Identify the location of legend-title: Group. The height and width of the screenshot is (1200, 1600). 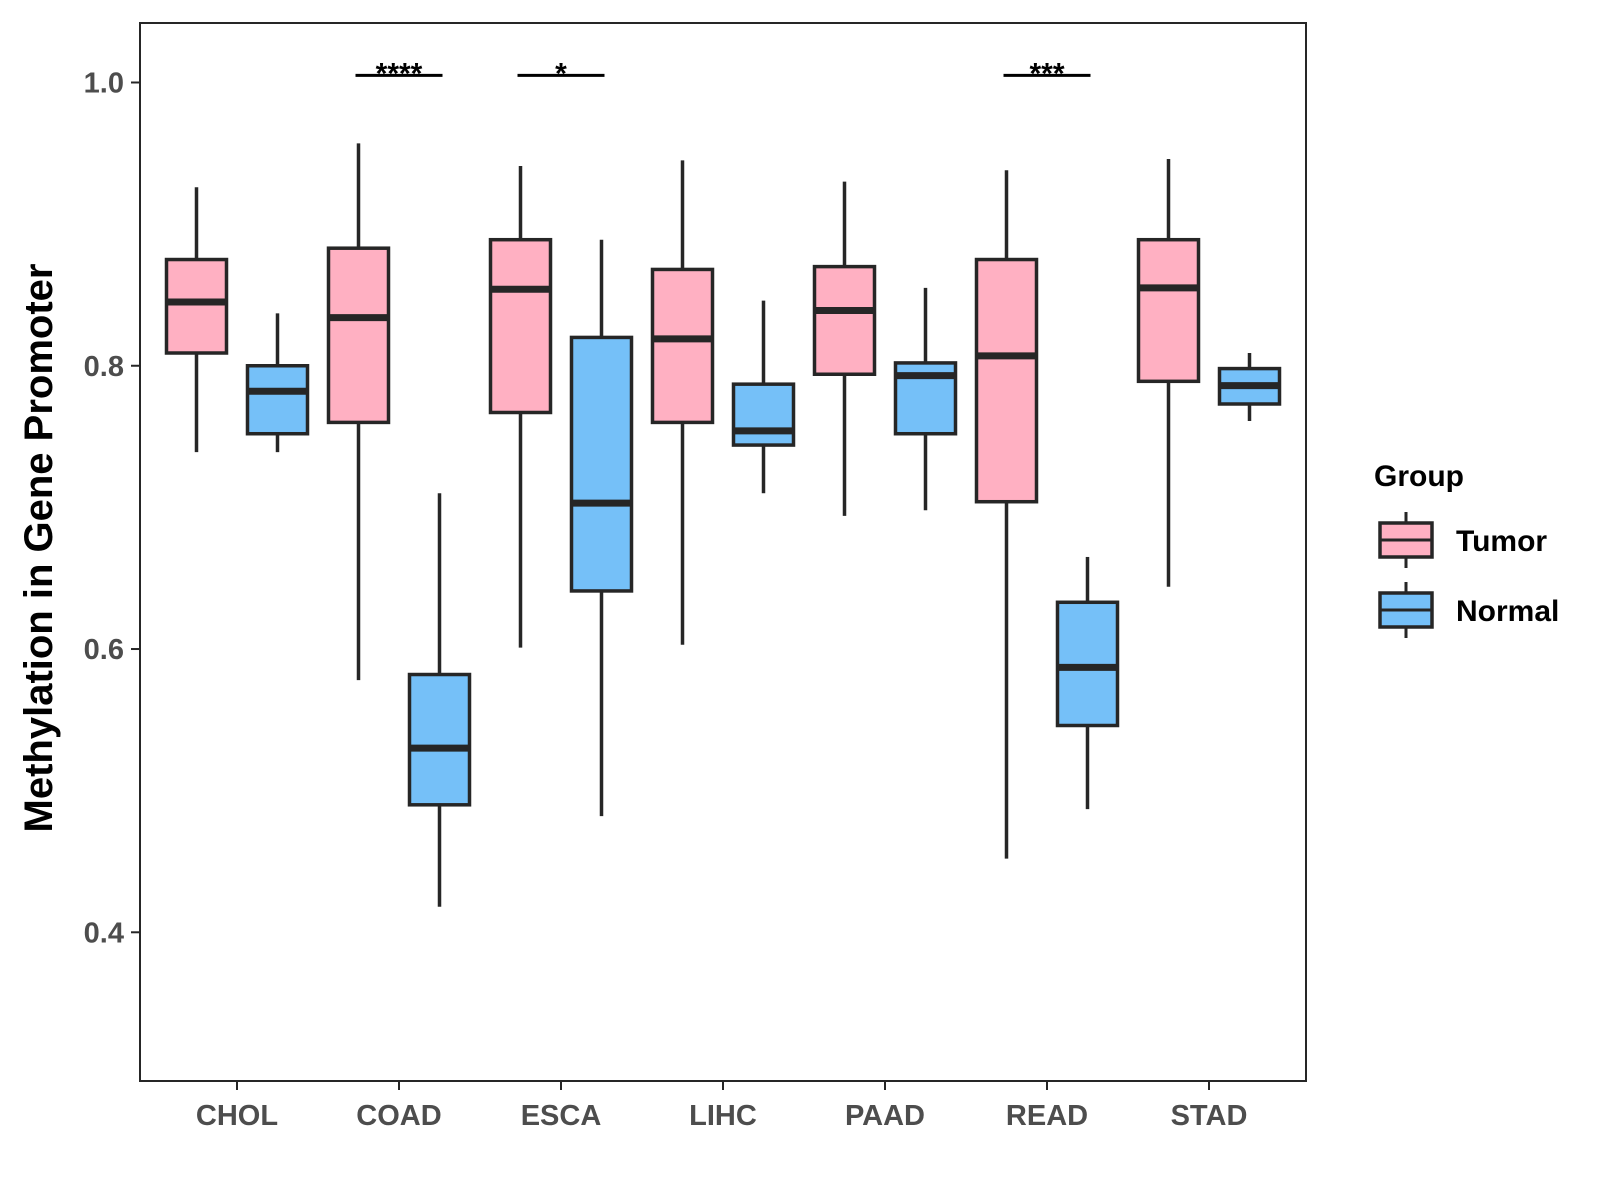
(1419, 476).